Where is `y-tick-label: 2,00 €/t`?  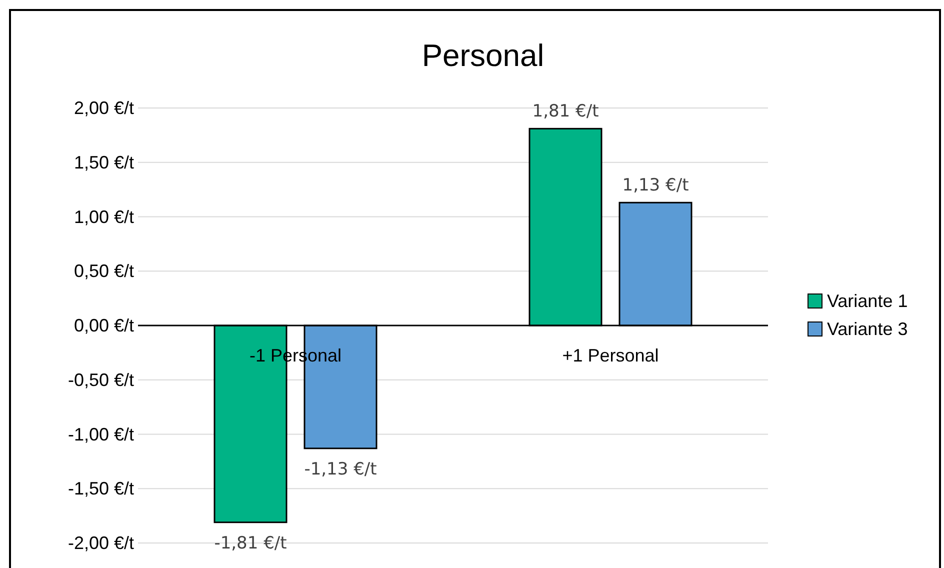 y-tick-label: 2,00 €/t is located at coordinates (104, 108).